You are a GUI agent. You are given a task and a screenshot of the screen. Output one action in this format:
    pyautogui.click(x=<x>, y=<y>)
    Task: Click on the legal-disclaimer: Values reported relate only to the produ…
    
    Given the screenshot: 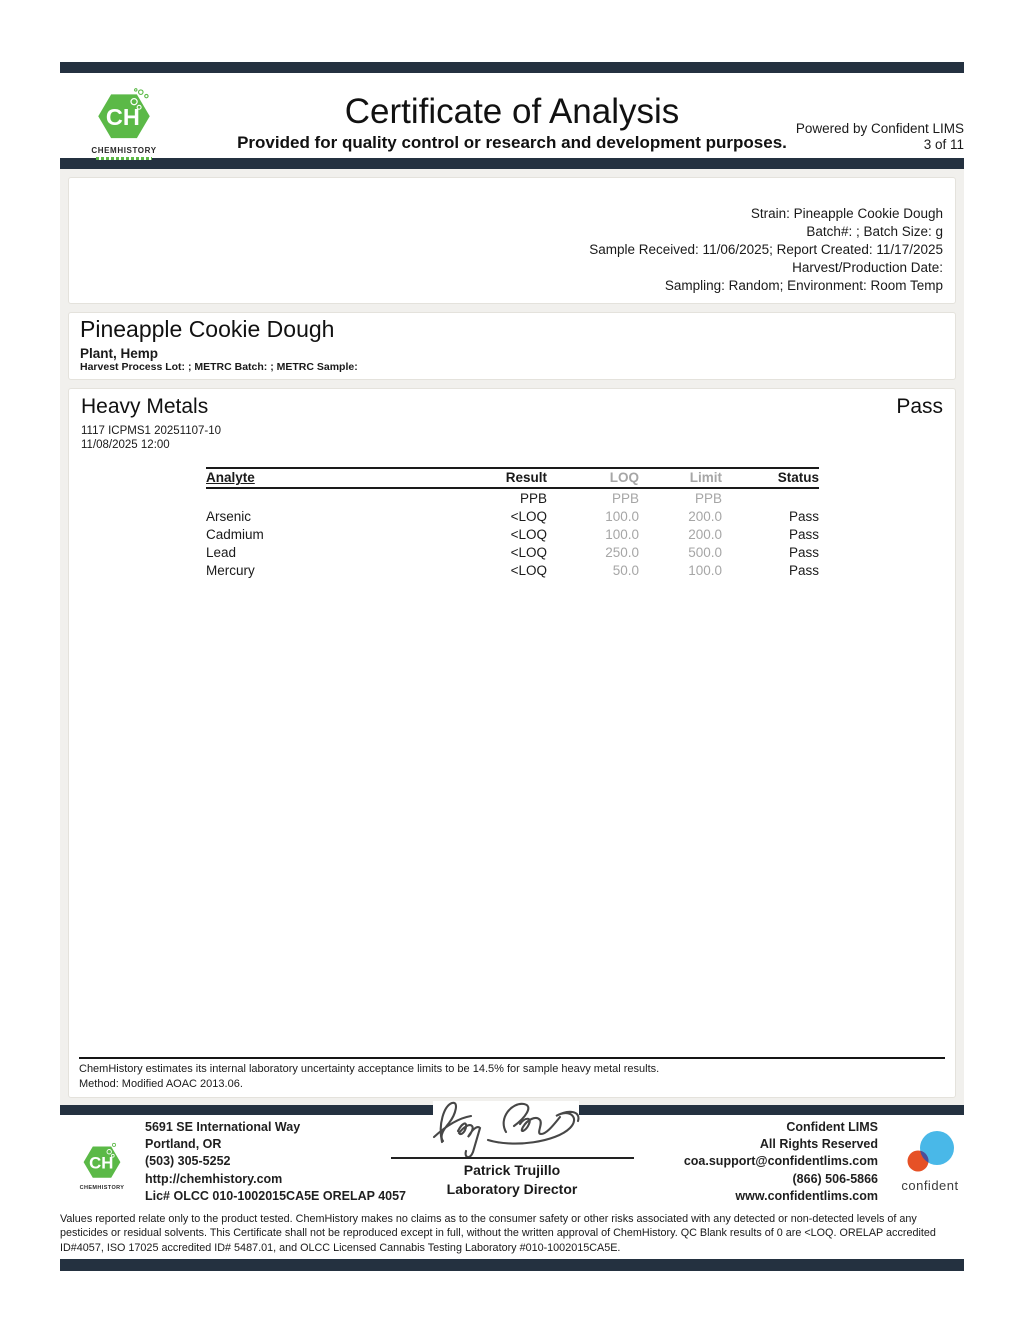 What is the action you would take?
    pyautogui.click(x=498, y=1233)
    